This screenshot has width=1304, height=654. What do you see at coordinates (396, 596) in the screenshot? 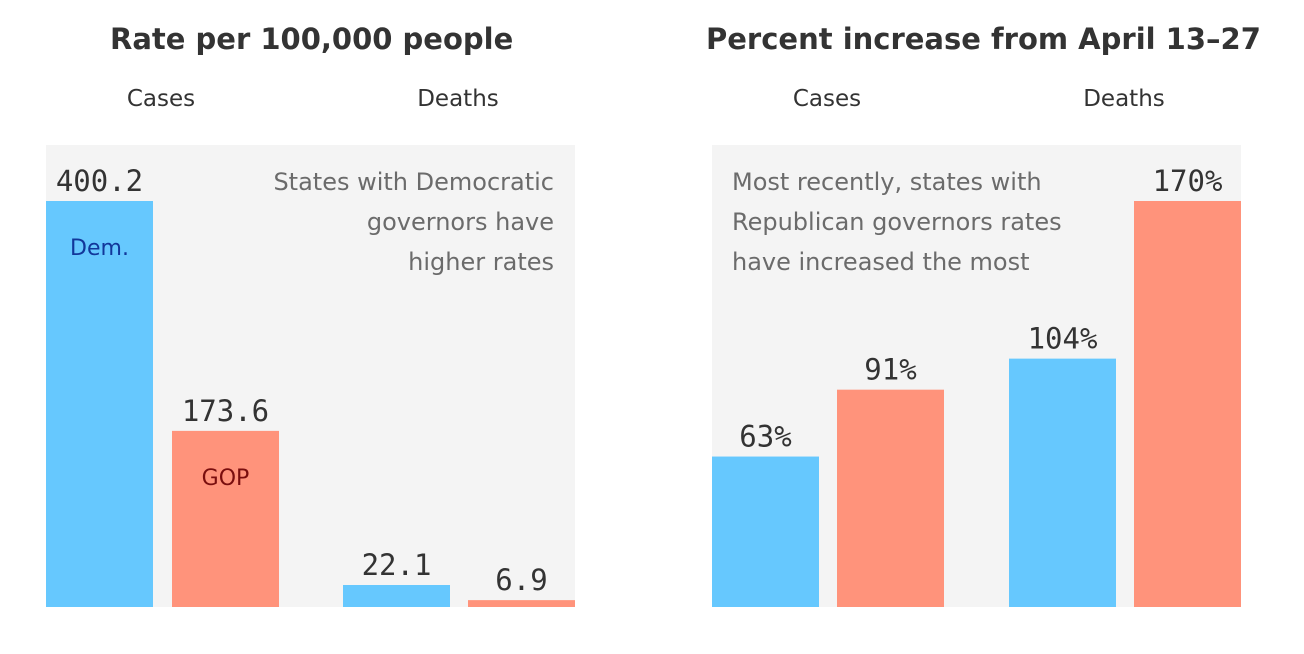
I see `bar-deaths-dem` at bounding box center [396, 596].